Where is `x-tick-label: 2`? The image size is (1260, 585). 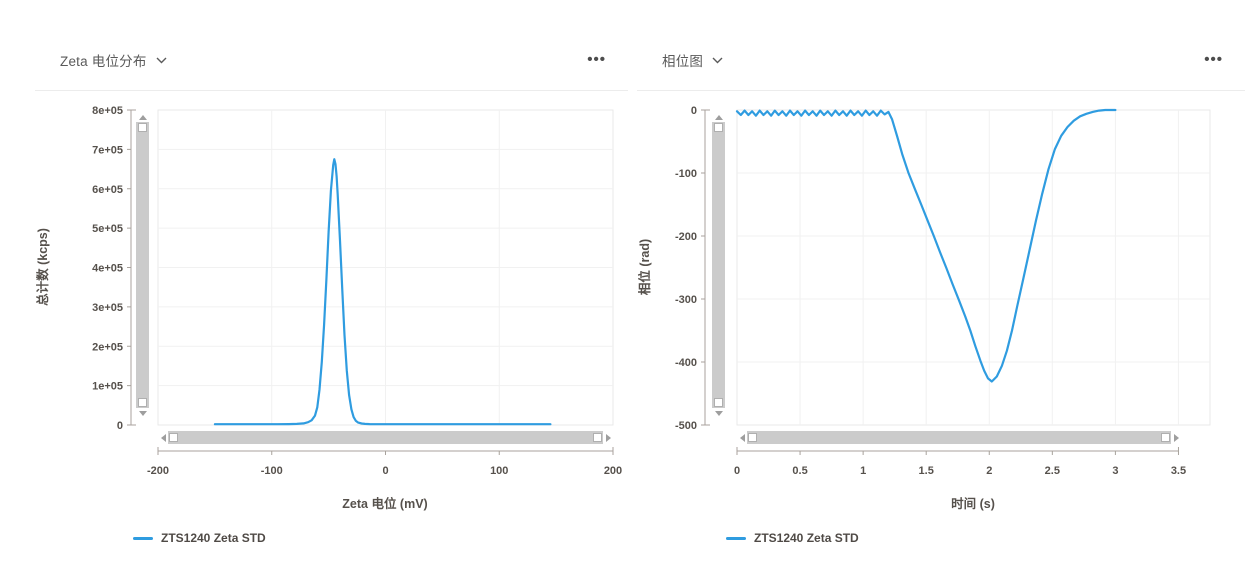 x-tick-label: 2 is located at coordinates (989, 471).